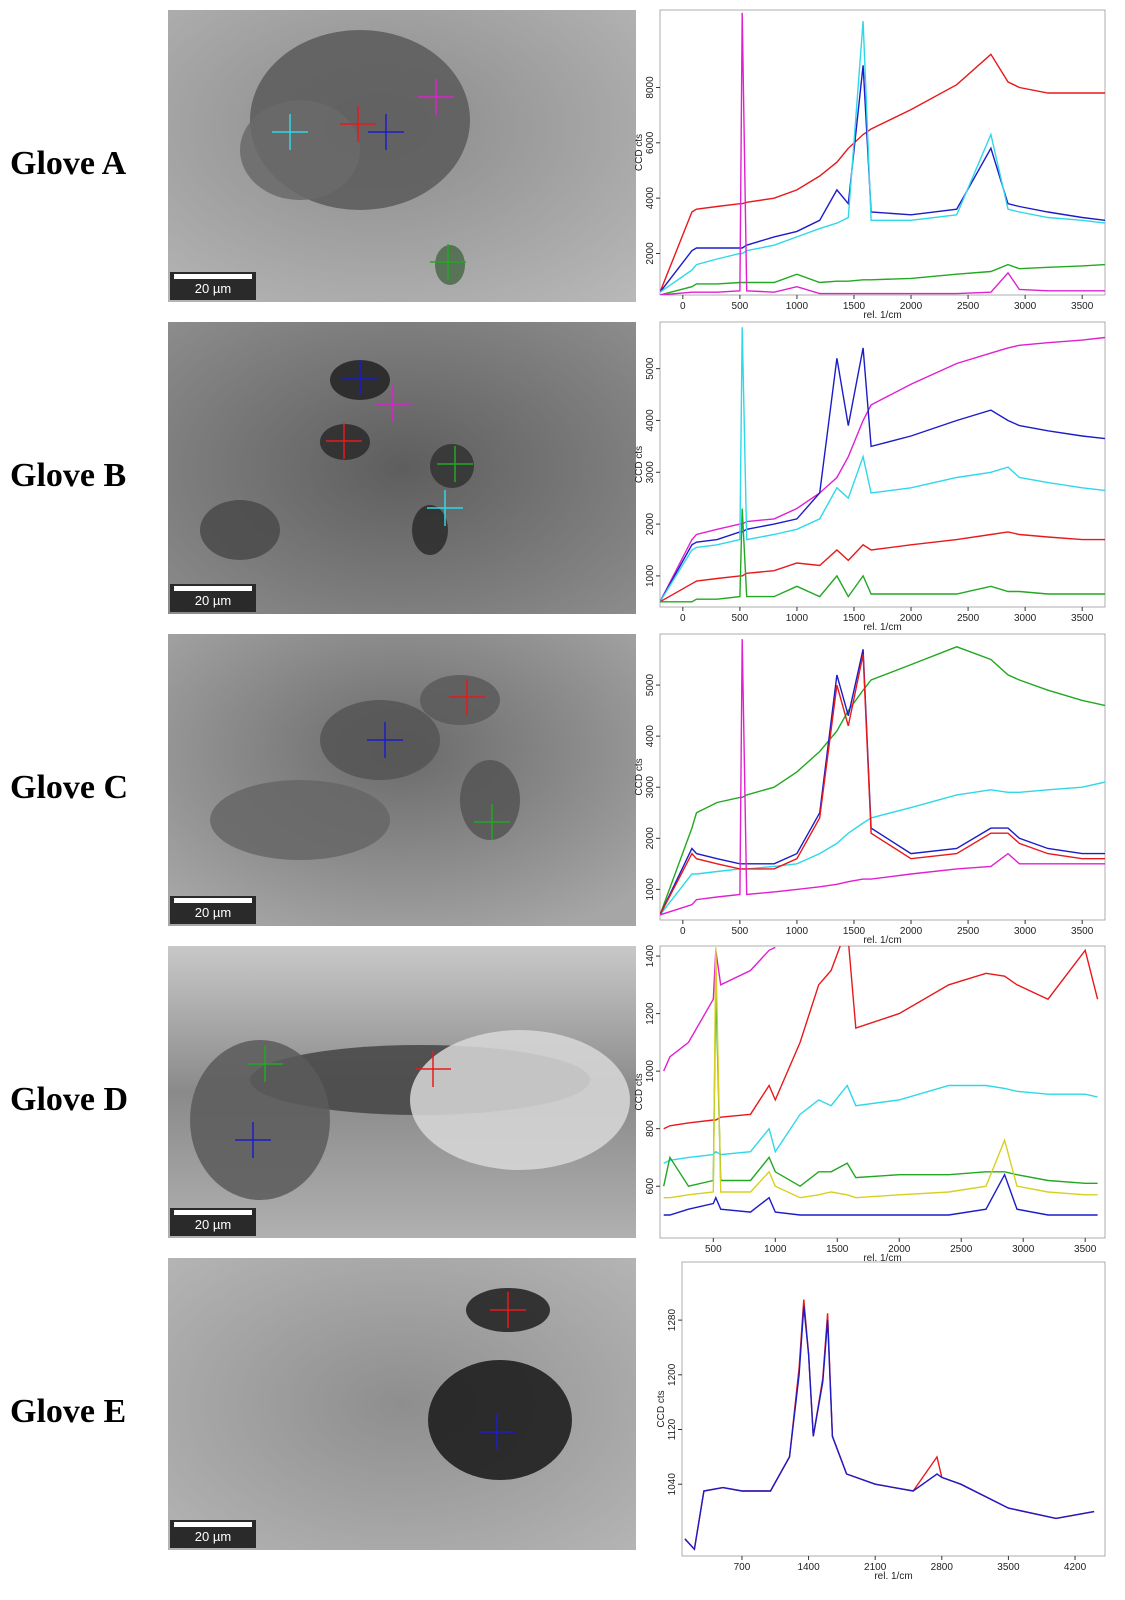 This screenshot has height=1600, width=1125. What do you see at coordinates (672, 1484) in the screenshot?
I see `y-tick-label: 1040` at bounding box center [672, 1484].